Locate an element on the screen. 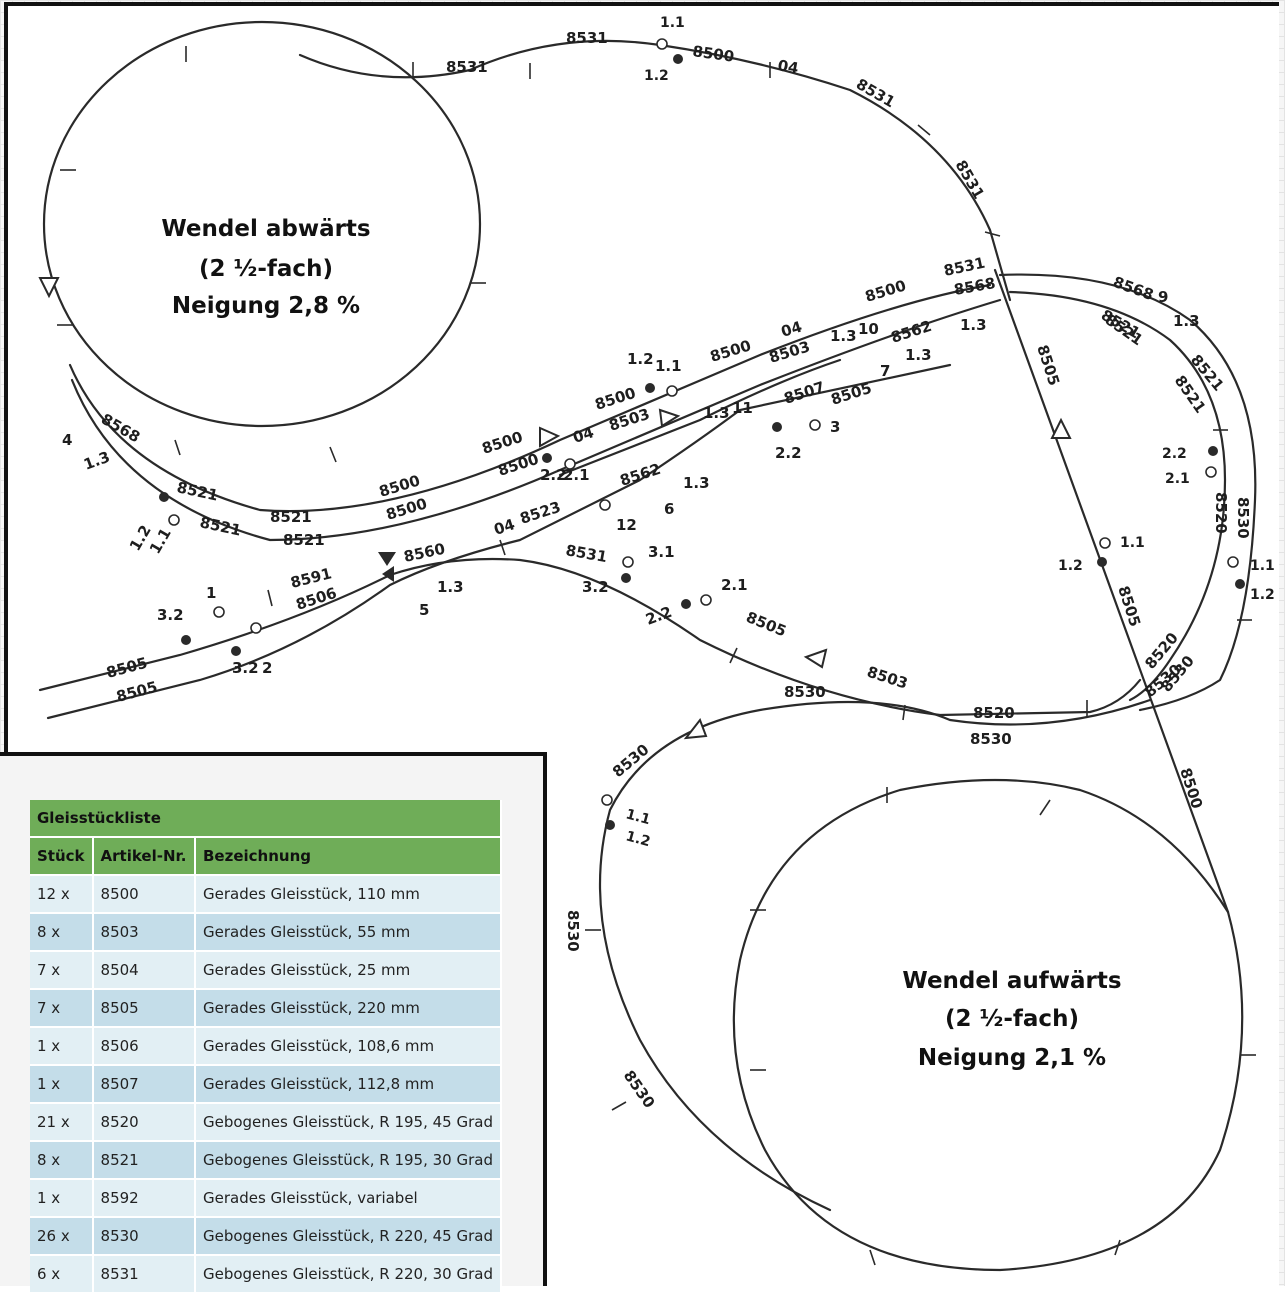 This screenshot has width=1285, height=1294. column-header-description: Bezeichnung is located at coordinates (348, 856).